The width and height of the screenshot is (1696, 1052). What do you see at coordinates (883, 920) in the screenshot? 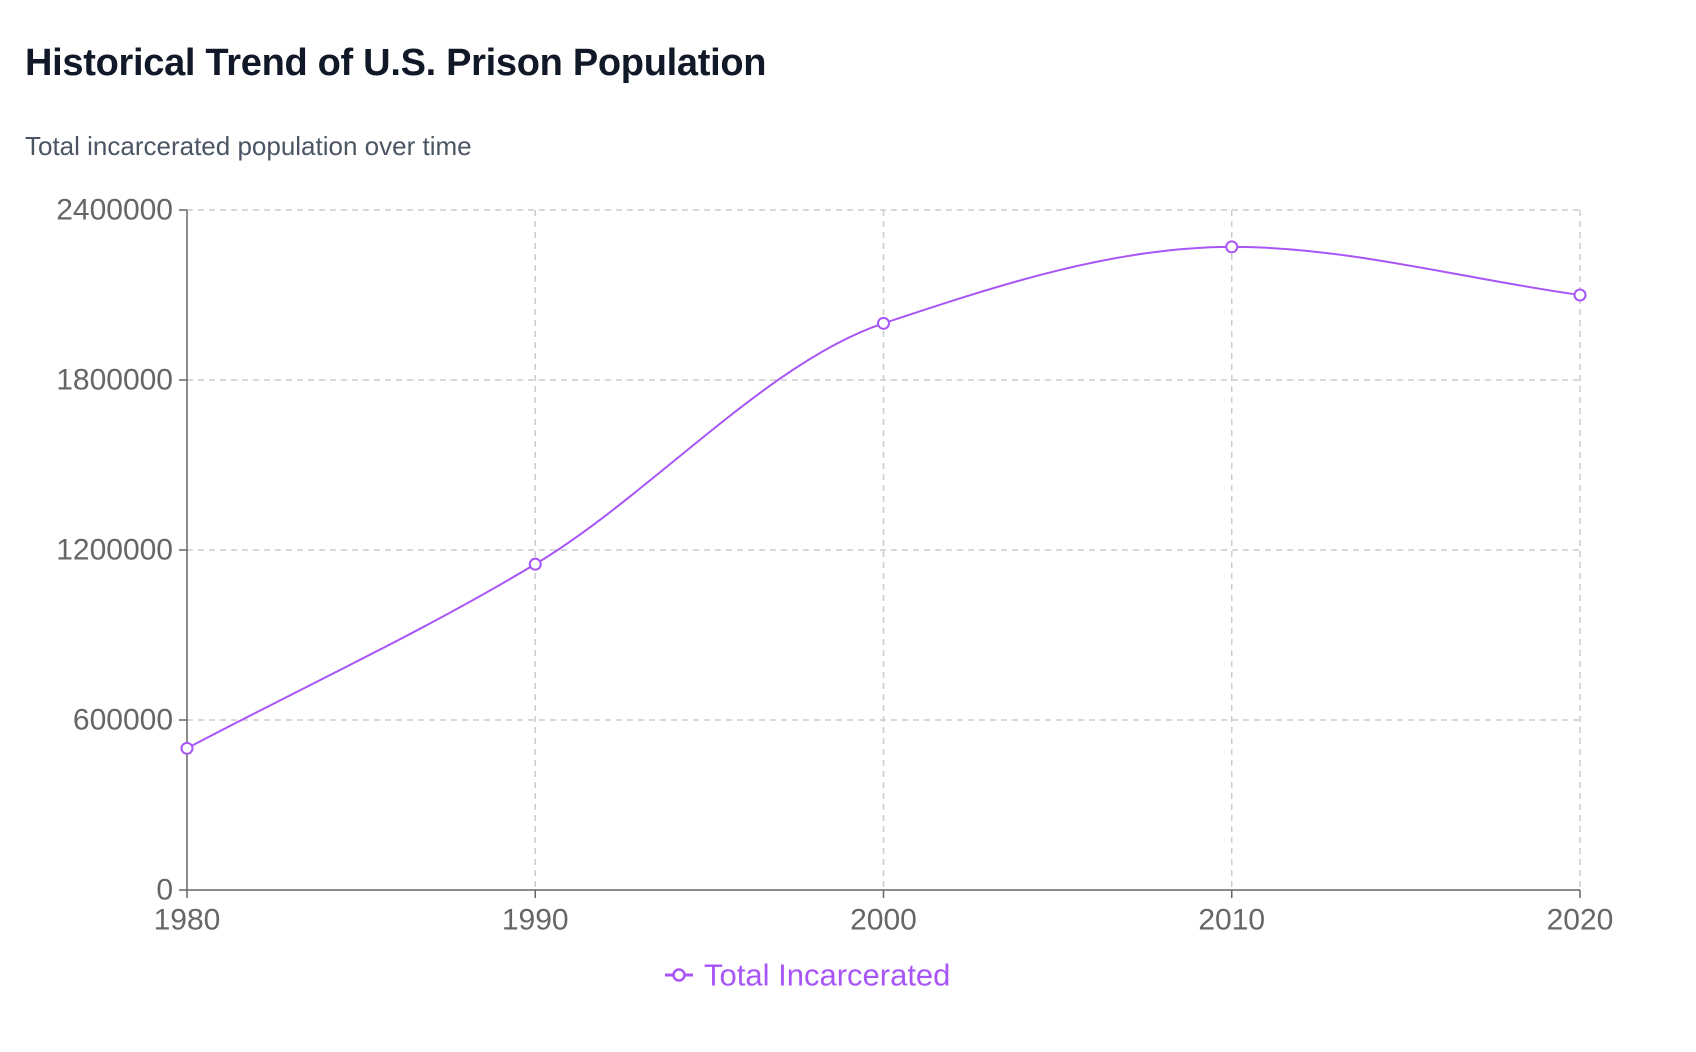
I see `x-tick-label: 2000` at bounding box center [883, 920].